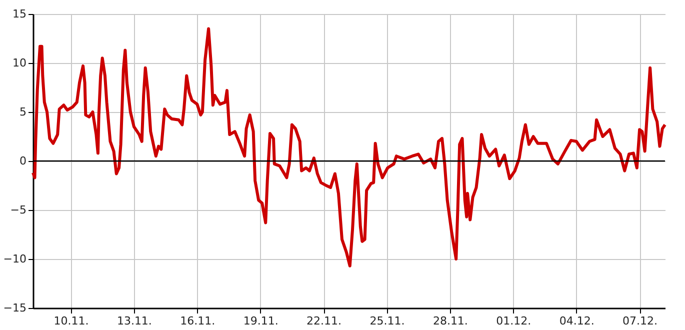  I want to click on y-tick-label: 10, so click(19, 63).